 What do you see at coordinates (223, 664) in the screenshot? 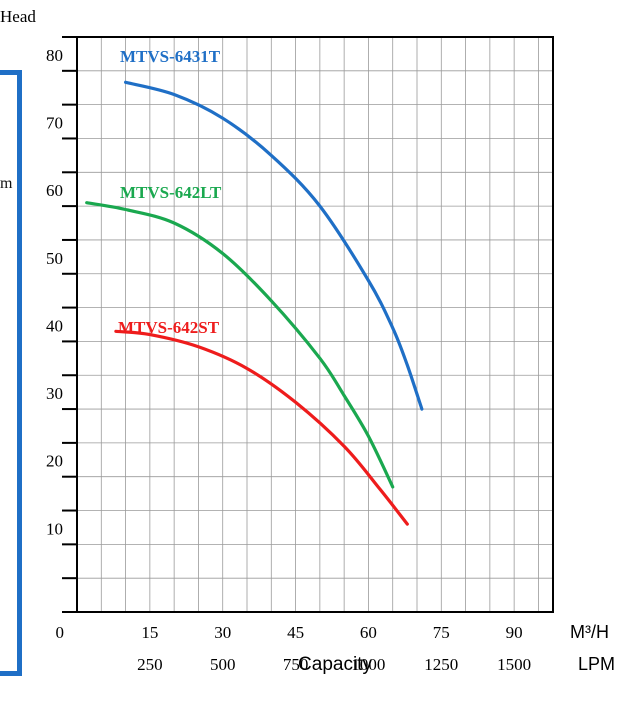
I see `x-tick-label-lpm: 500` at bounding box center [223, 664].